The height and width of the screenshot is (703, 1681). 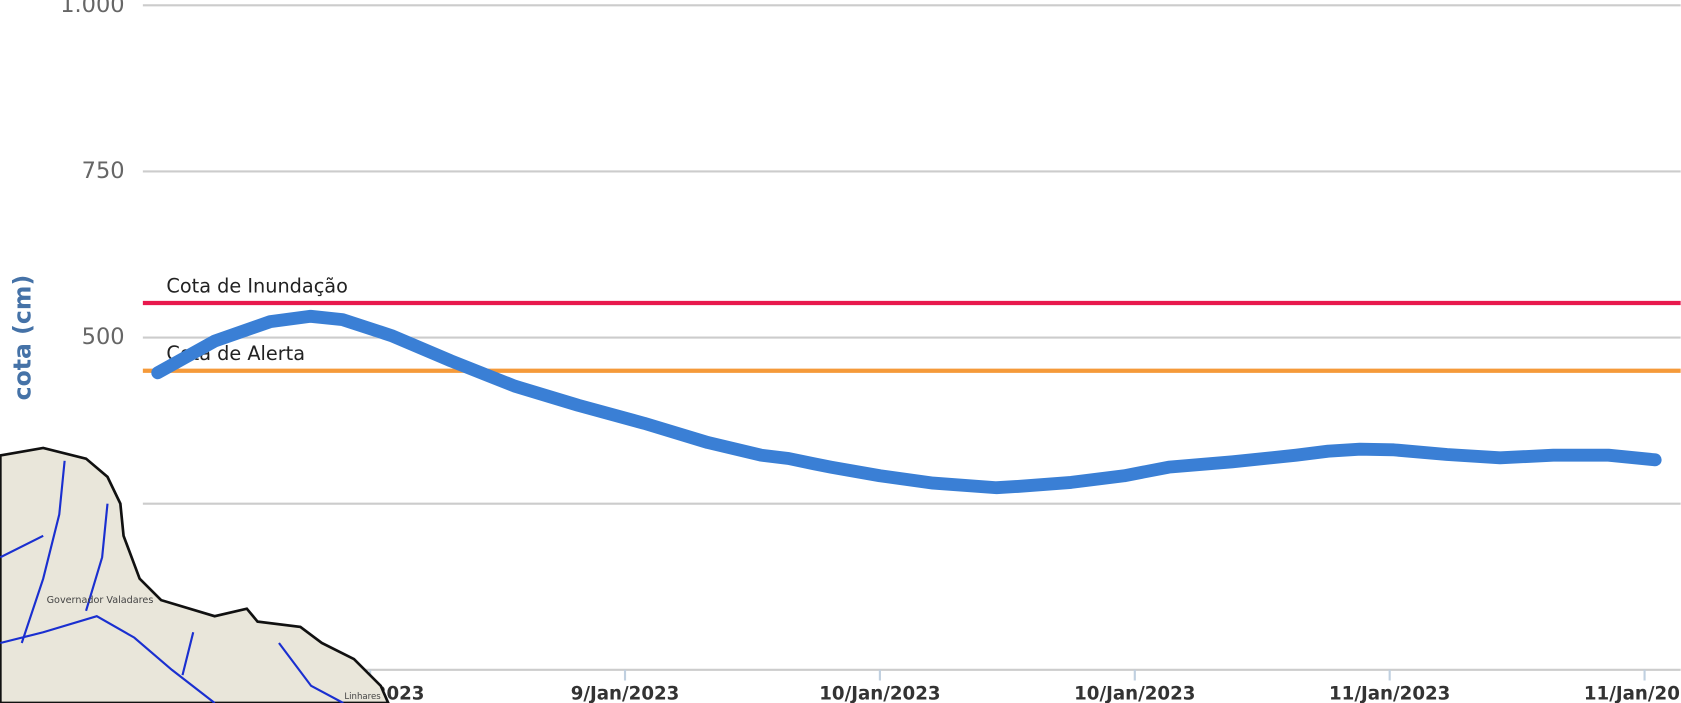 What do you see at coordinates (103, 171) in the screenshot?
I see `y-tick-label: 750` at bounding box center [103, 171].